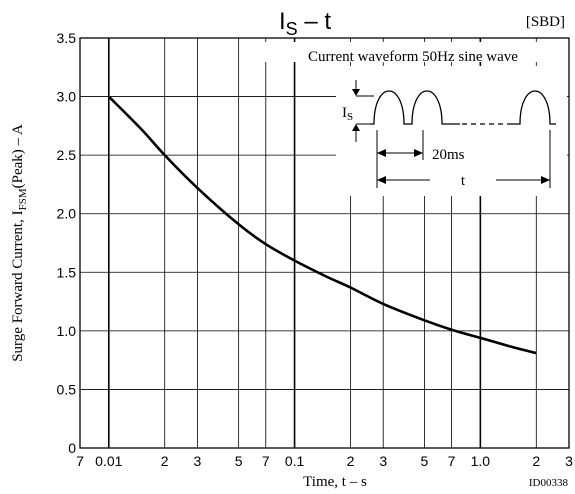 The image size is (575, 494). What do you see at coordinates (418, 153) in the screenshot?
I see `period-arrowhead-right` at bounding box center [418, 153].